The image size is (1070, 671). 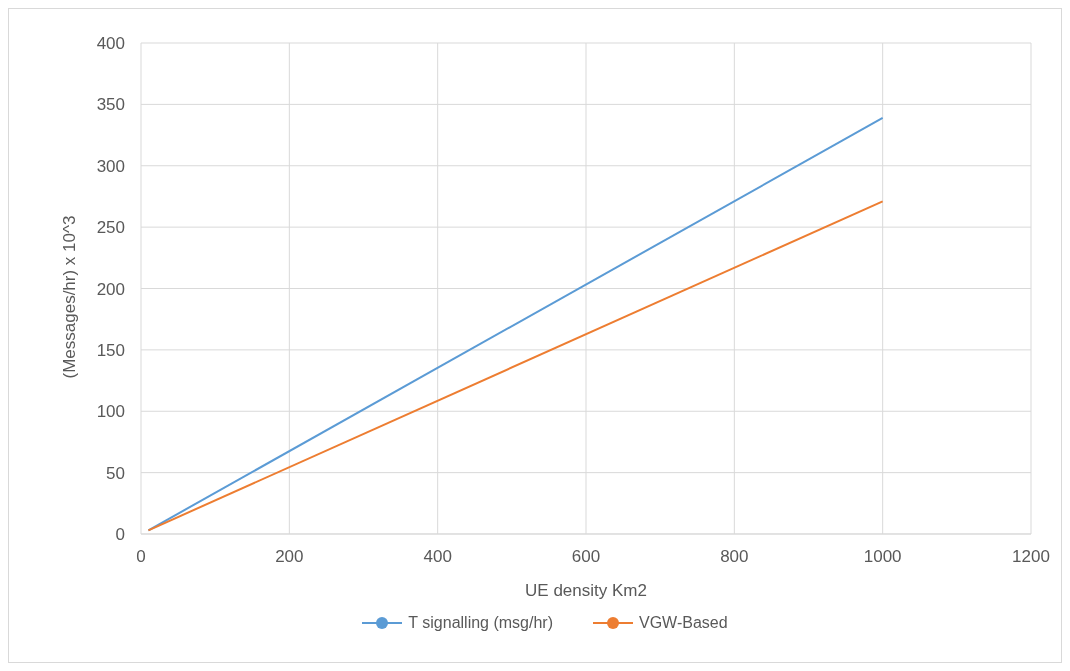 What do you see at coordinates (115, 473) in the screenshot?
I see `y-tick-label: 50` at bounding box center [115, 473].